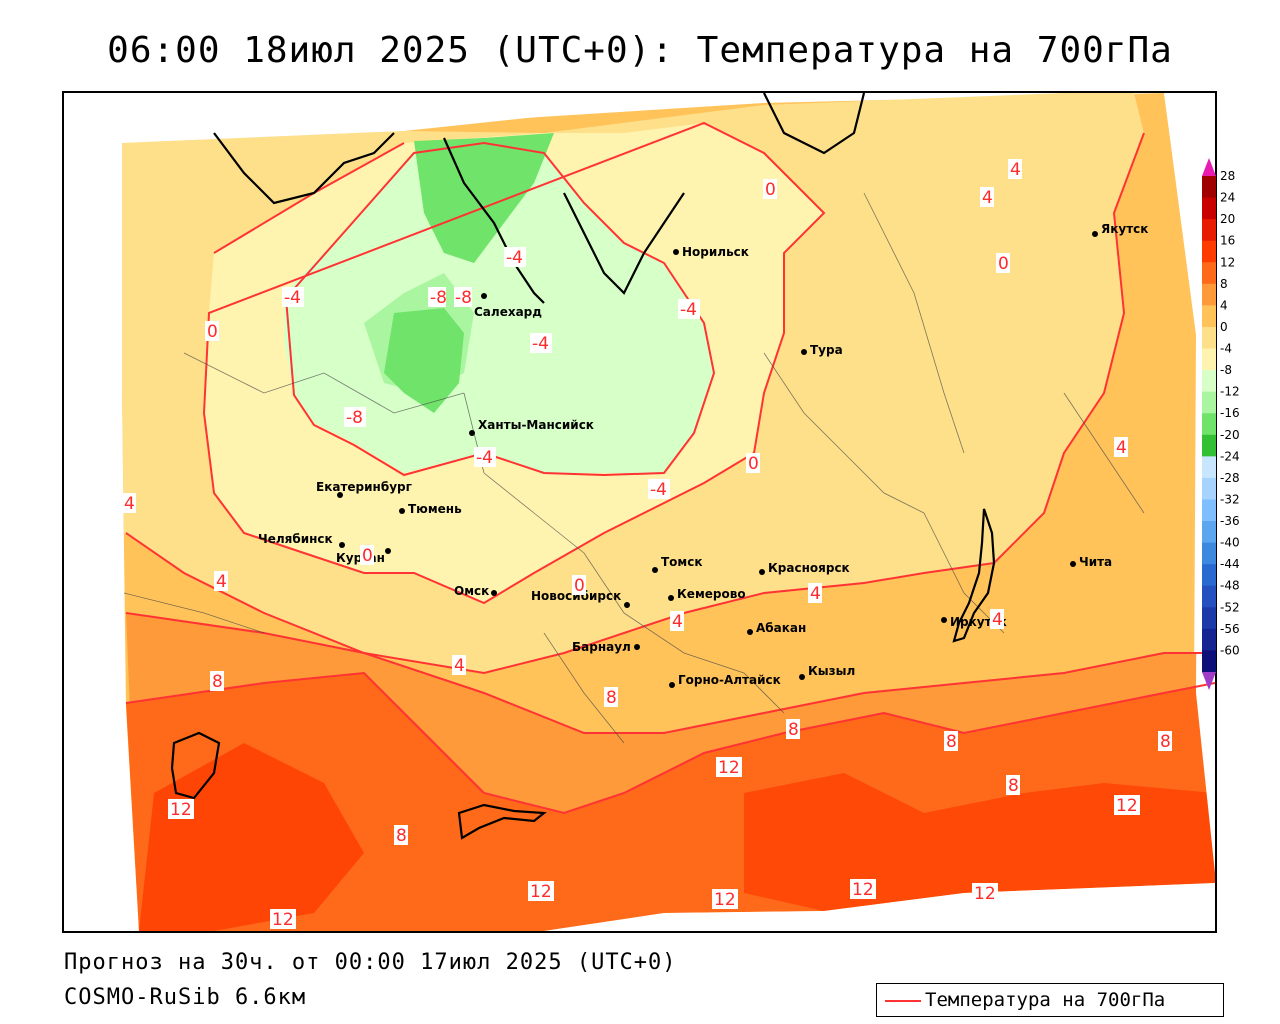 The image size is (1280, 1024). I want to click on colorbar-tick-label: -12, so click(1230, 392).